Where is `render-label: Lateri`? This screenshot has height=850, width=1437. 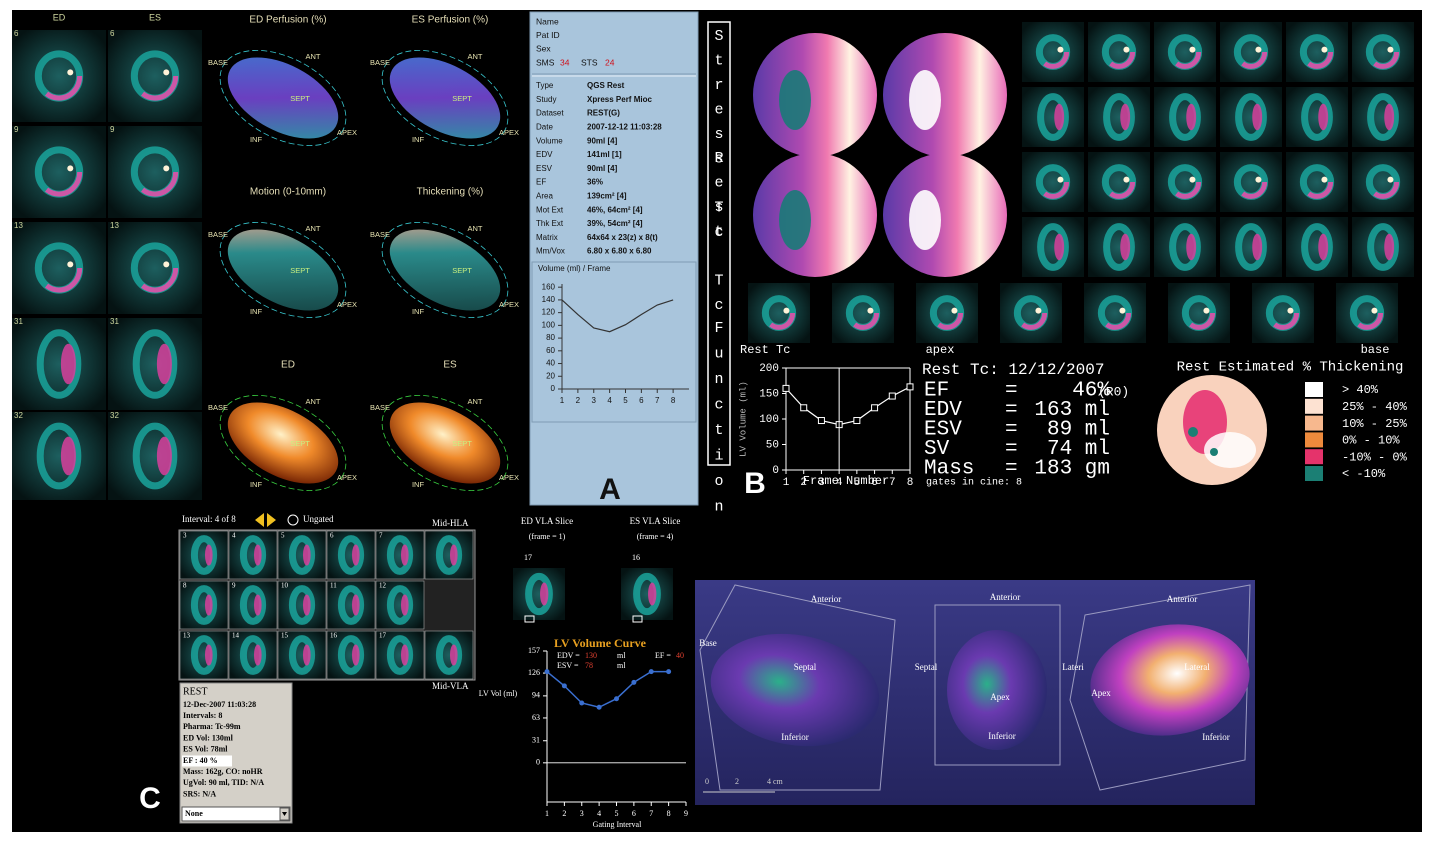
render-label: Lateri is located at coordinates (1073, 667).